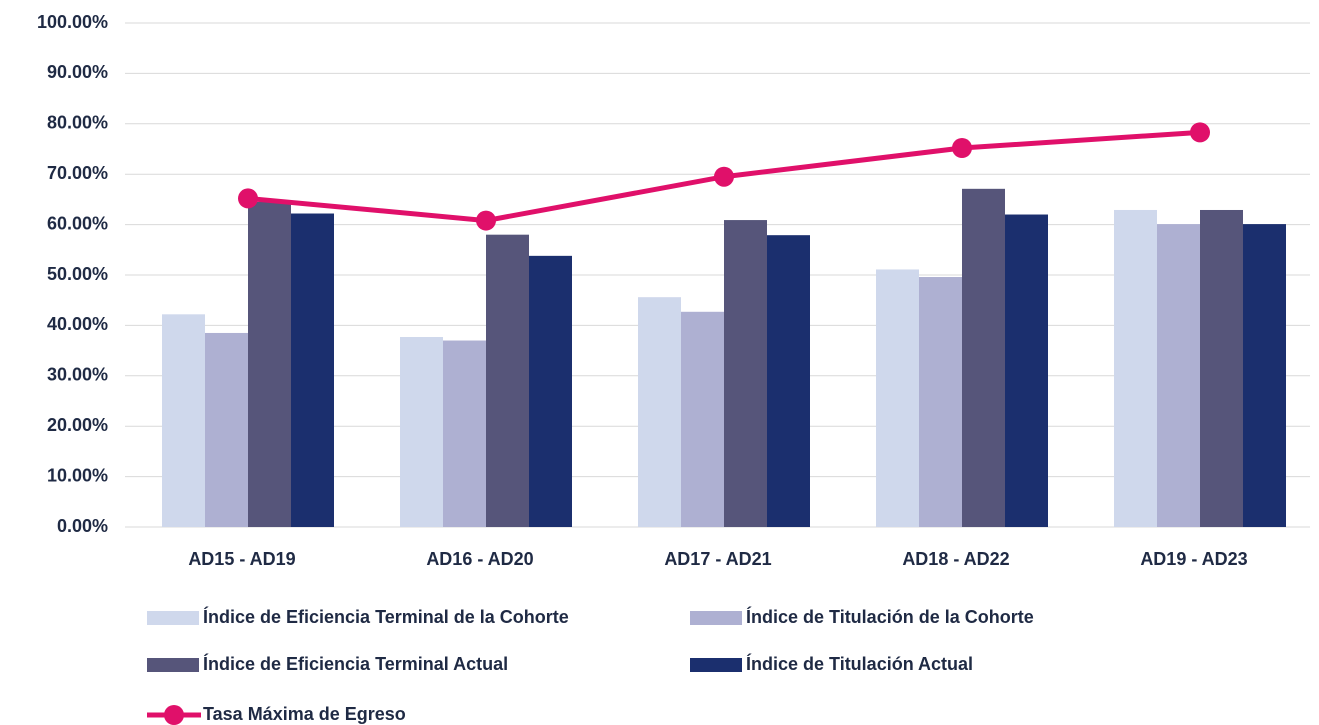  Describe the element at coordinates (82, 526) in the screenshot. I see `y-tick-label: 0.00%` at that location.